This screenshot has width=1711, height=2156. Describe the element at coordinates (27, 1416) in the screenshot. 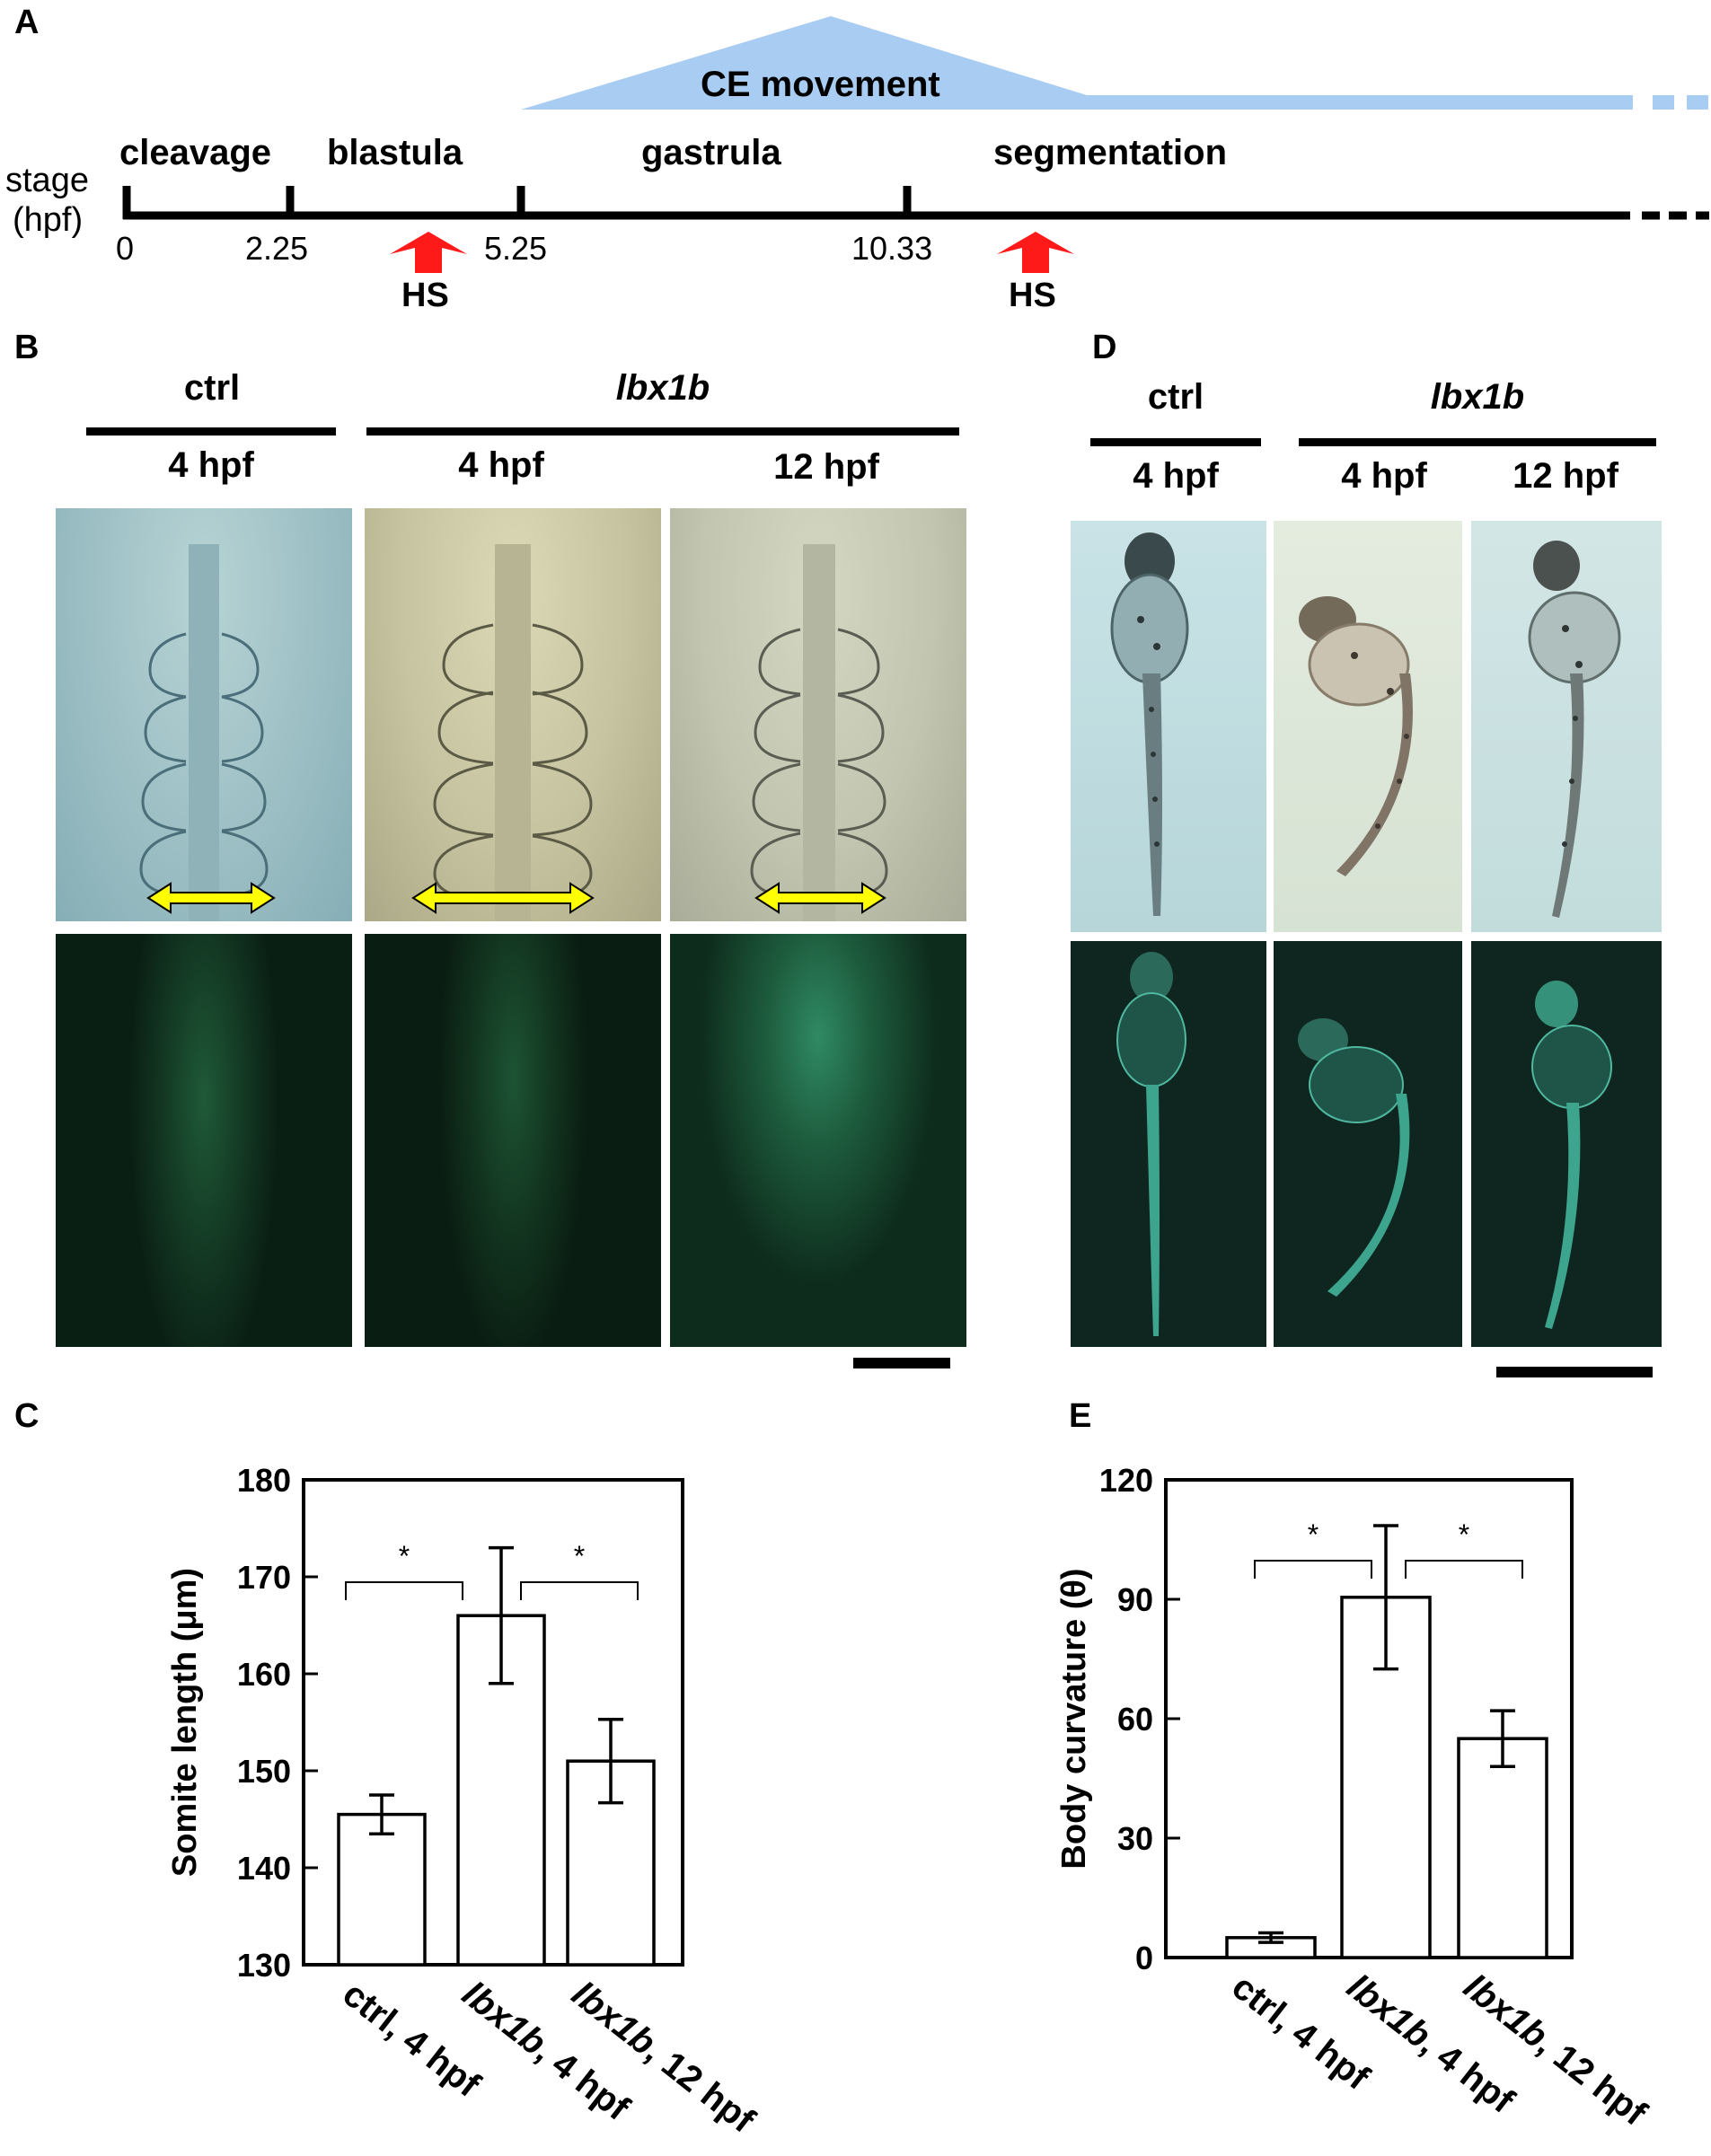

I see `panel-label-c: C` at that location.